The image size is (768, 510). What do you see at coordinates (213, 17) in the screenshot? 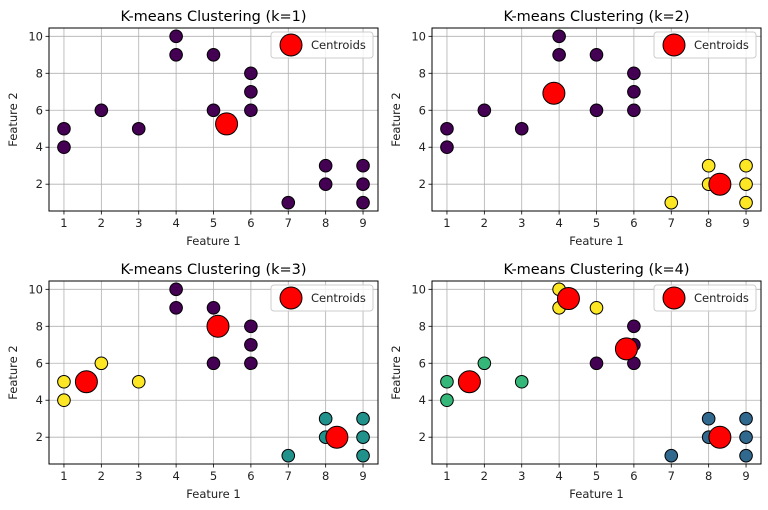
I see `chart-title: K-means Clustering (k=1)` at bounding box center [213, 17].